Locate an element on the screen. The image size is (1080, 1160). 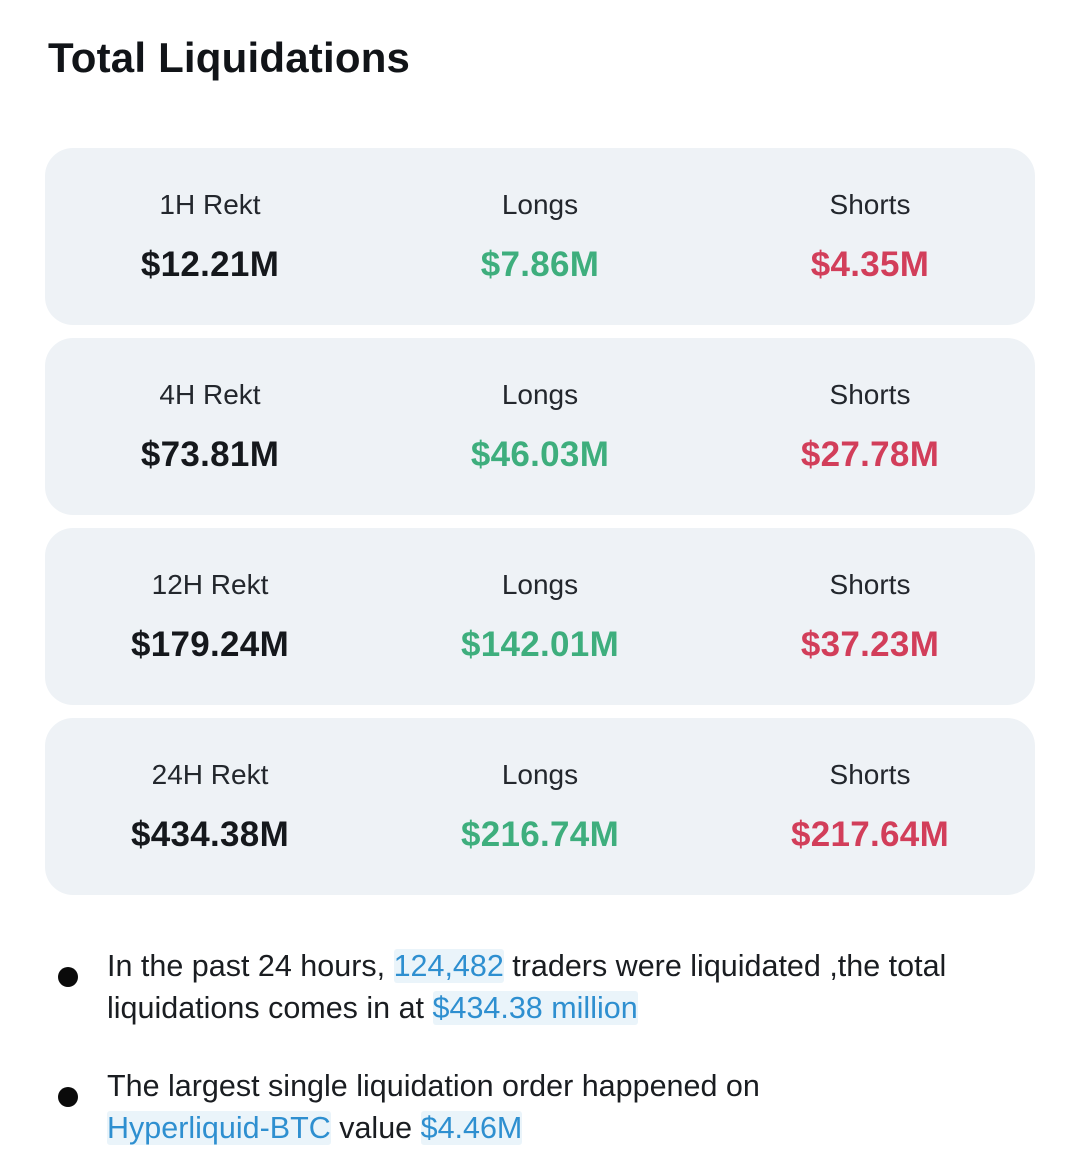
cell-24h-shorts: Shorts $217.64M is located at coordinates (870, 807).